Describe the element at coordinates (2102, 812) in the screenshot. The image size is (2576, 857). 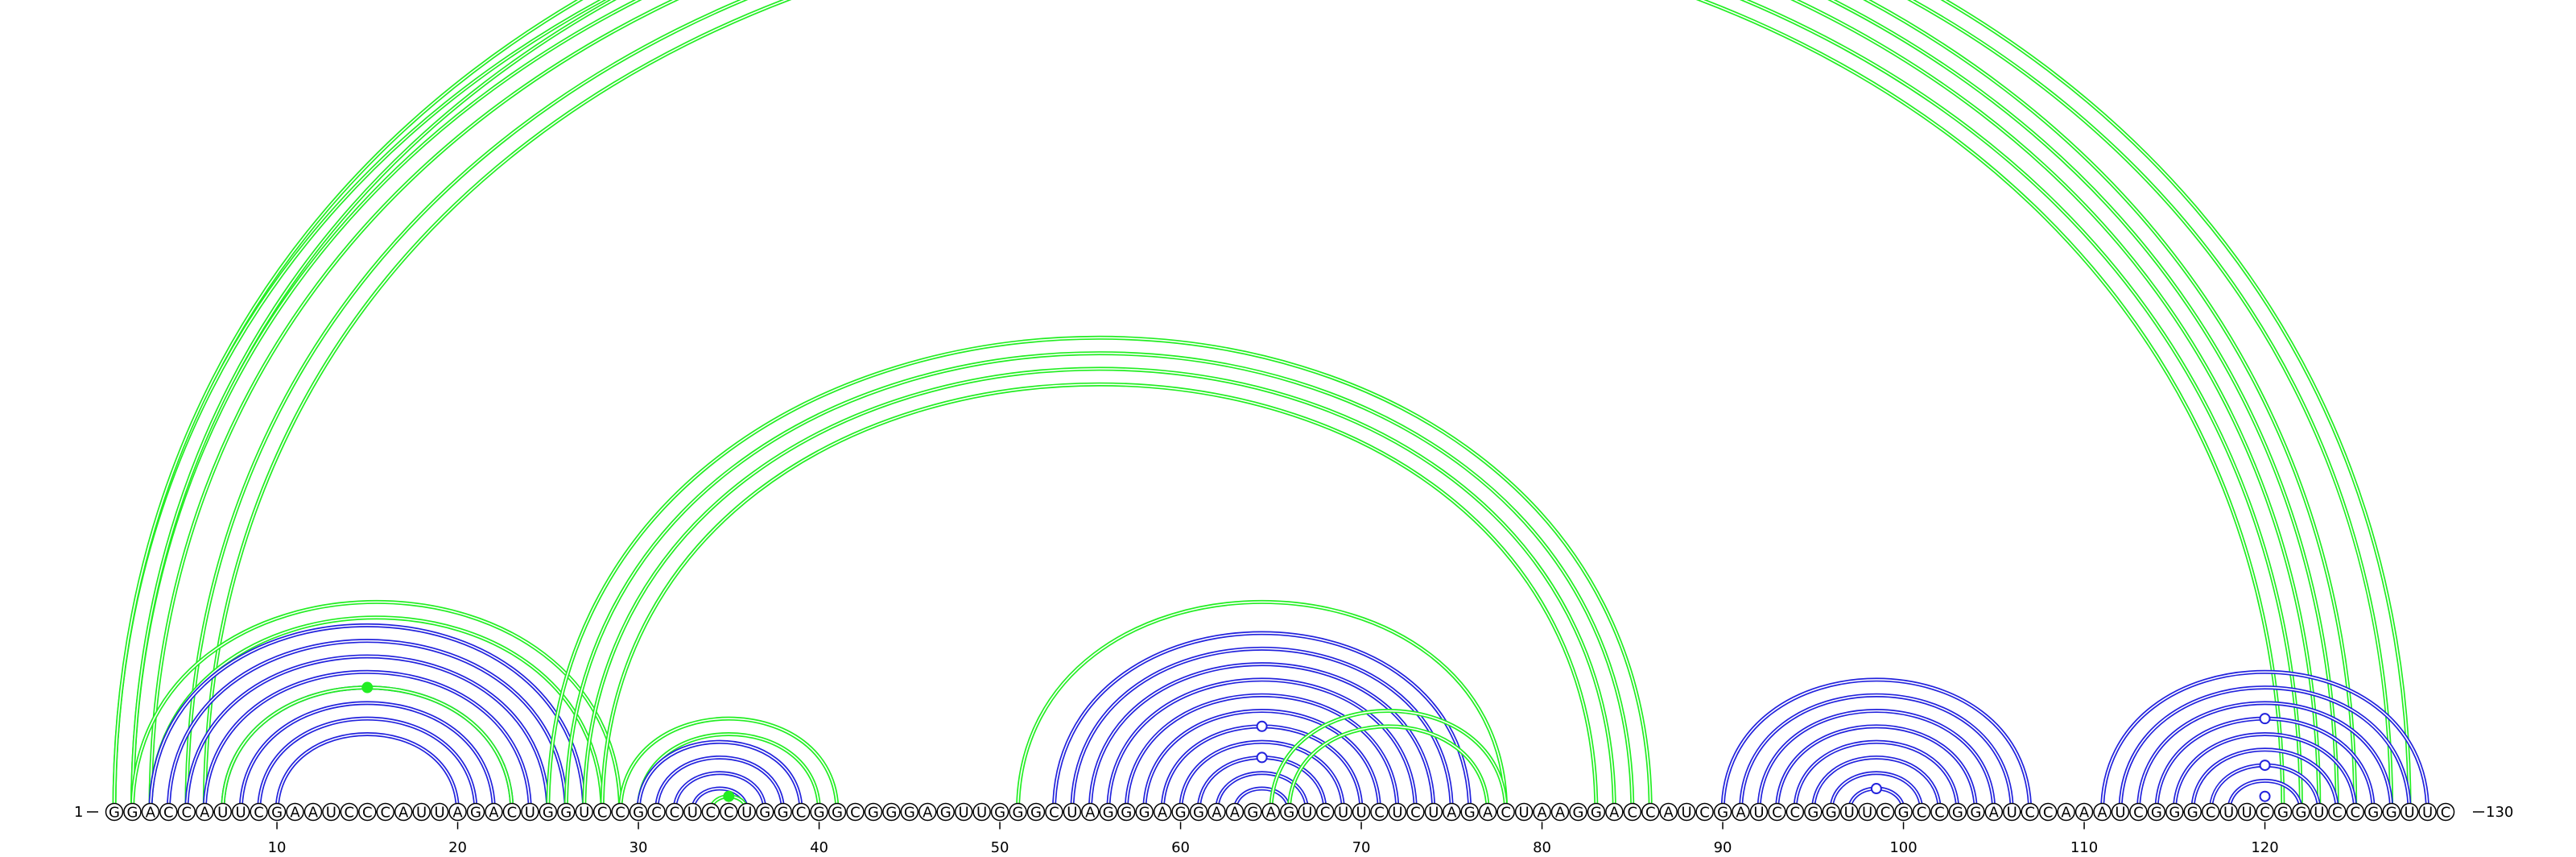
I see `nucleotide-111-circle` at that location.